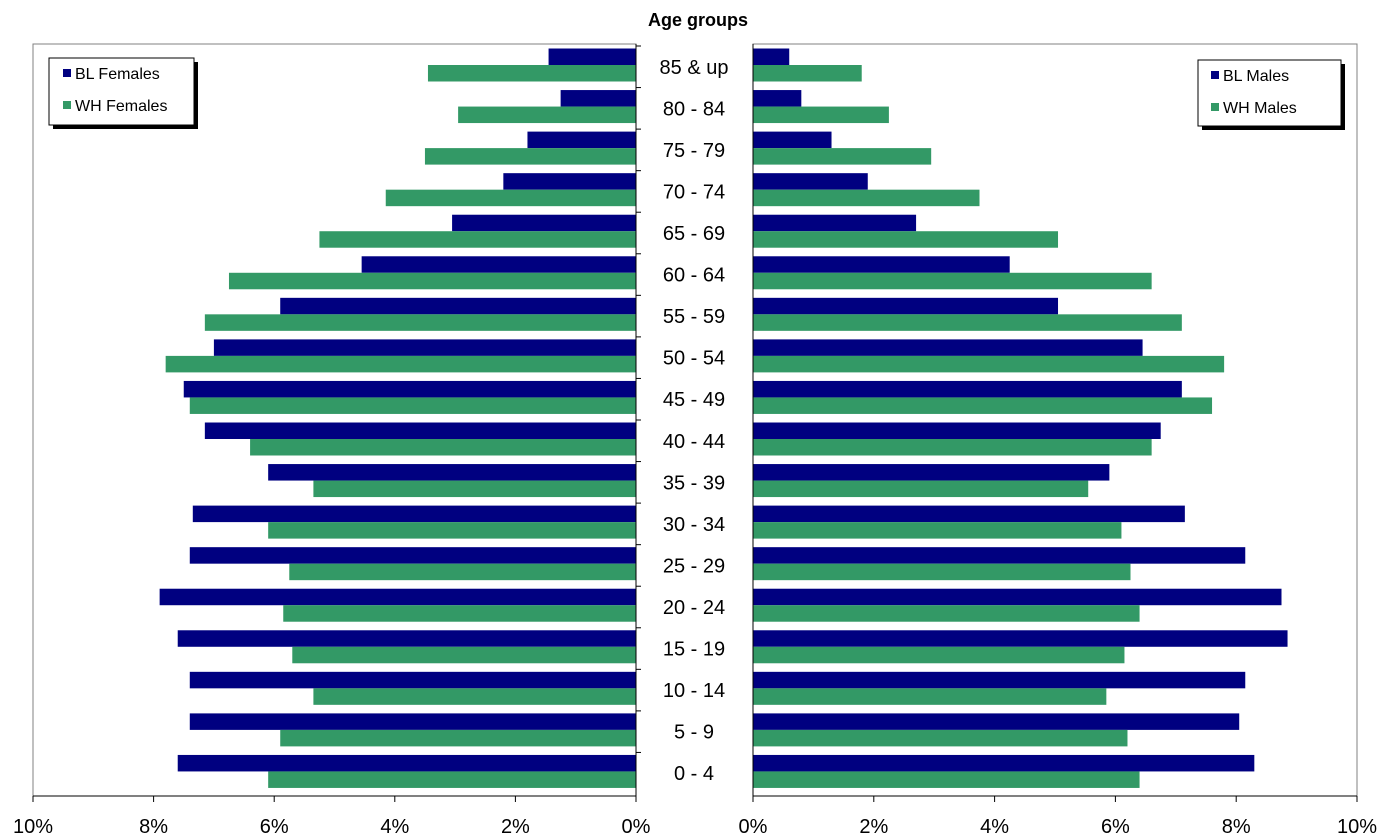 Image resolution: width=1397 pixels, height=839 pixels. Describe the element at coordinates (67, 73) in the screenshot. I see `legend-swatch-bl-females` at that location.